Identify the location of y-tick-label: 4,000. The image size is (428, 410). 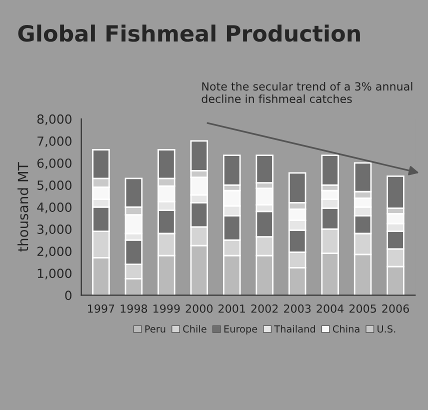
(54, 208).